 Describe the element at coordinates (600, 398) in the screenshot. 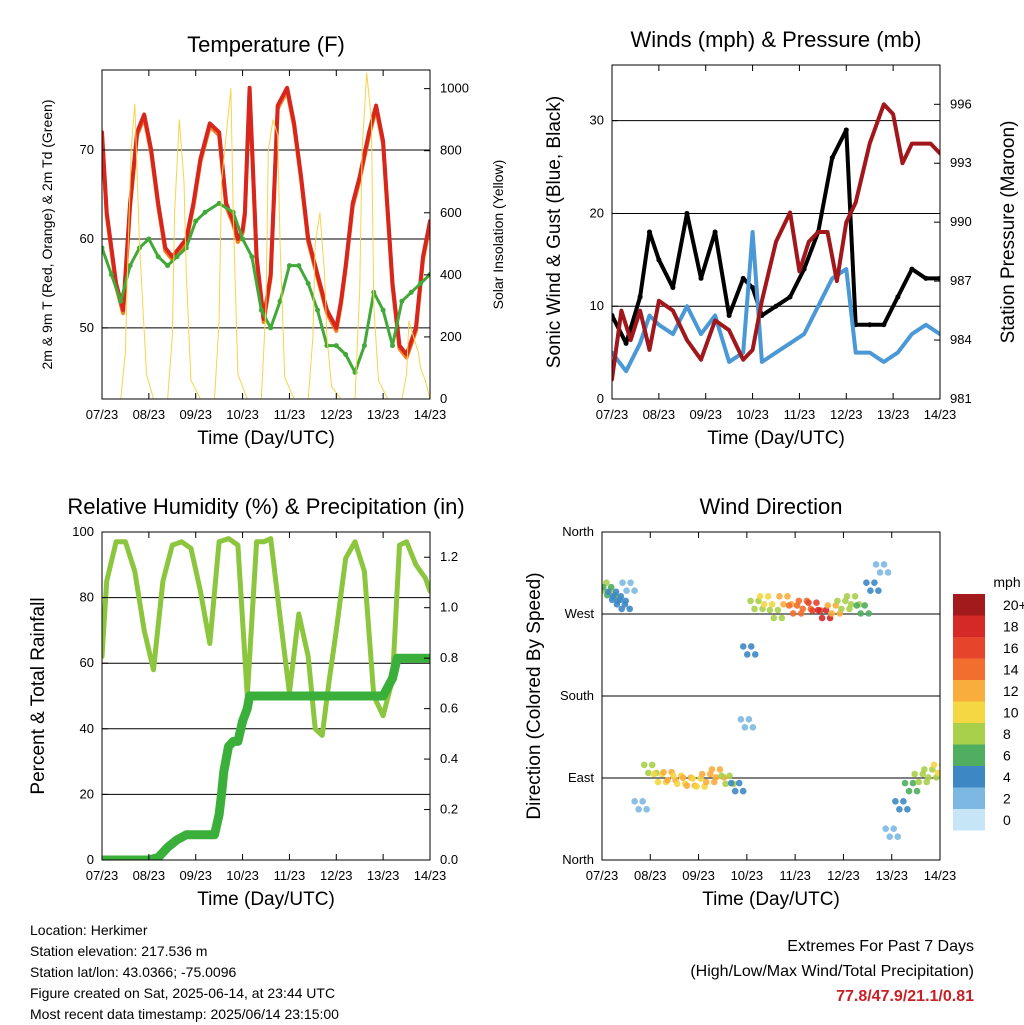

I see `y-tick-label: 0` at that location.